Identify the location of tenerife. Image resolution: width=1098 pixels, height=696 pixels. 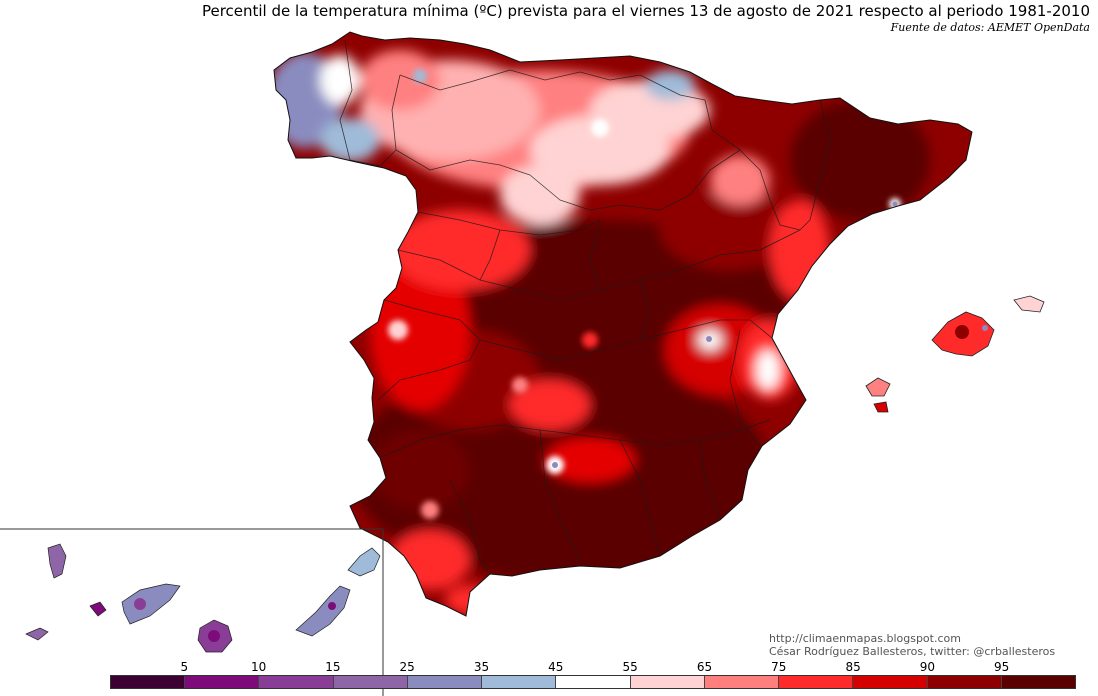
(151, 604).